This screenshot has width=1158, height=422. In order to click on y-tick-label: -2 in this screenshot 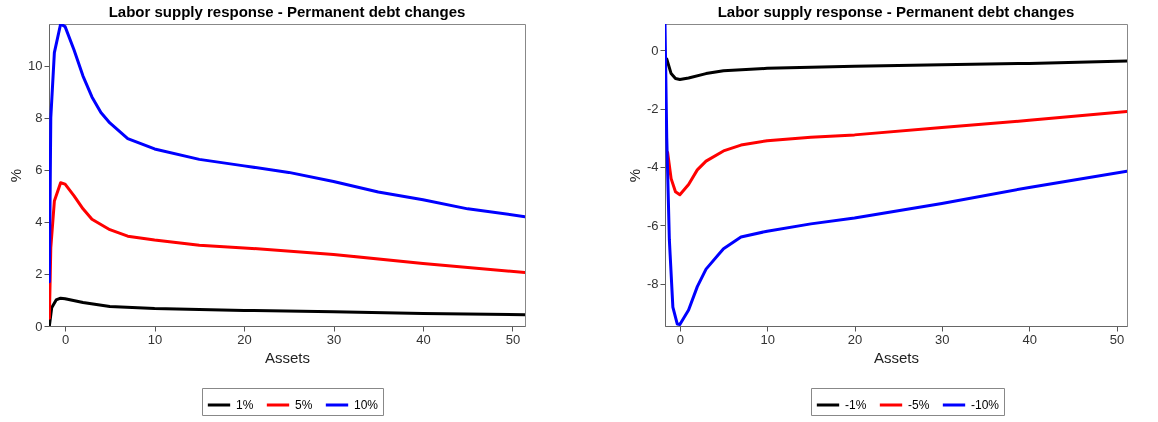, I will do `click(652, 109)`.